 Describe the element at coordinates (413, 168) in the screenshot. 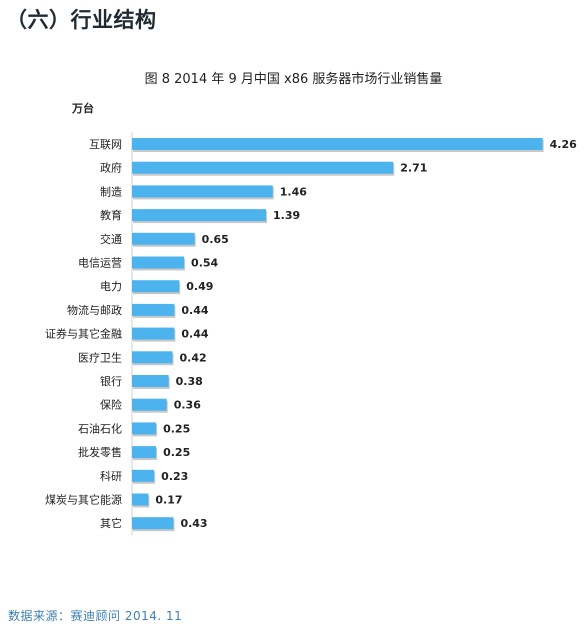

I see `value-label: 2.71` at that location.